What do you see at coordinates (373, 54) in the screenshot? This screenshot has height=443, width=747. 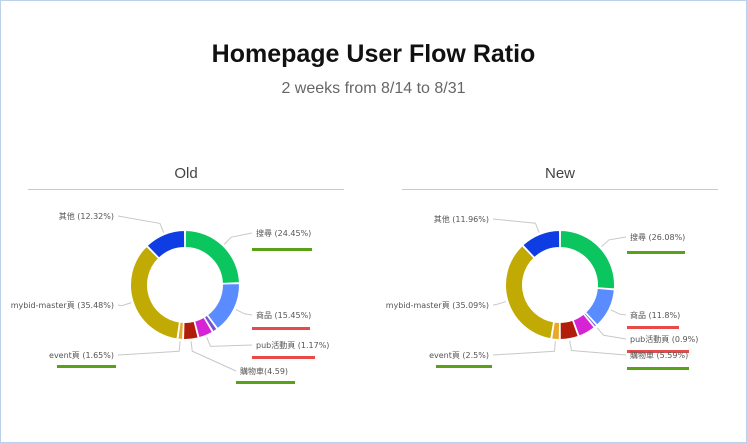 I see `page-title: Homepage User Flow Ratio` at bounding box center [373, 54].